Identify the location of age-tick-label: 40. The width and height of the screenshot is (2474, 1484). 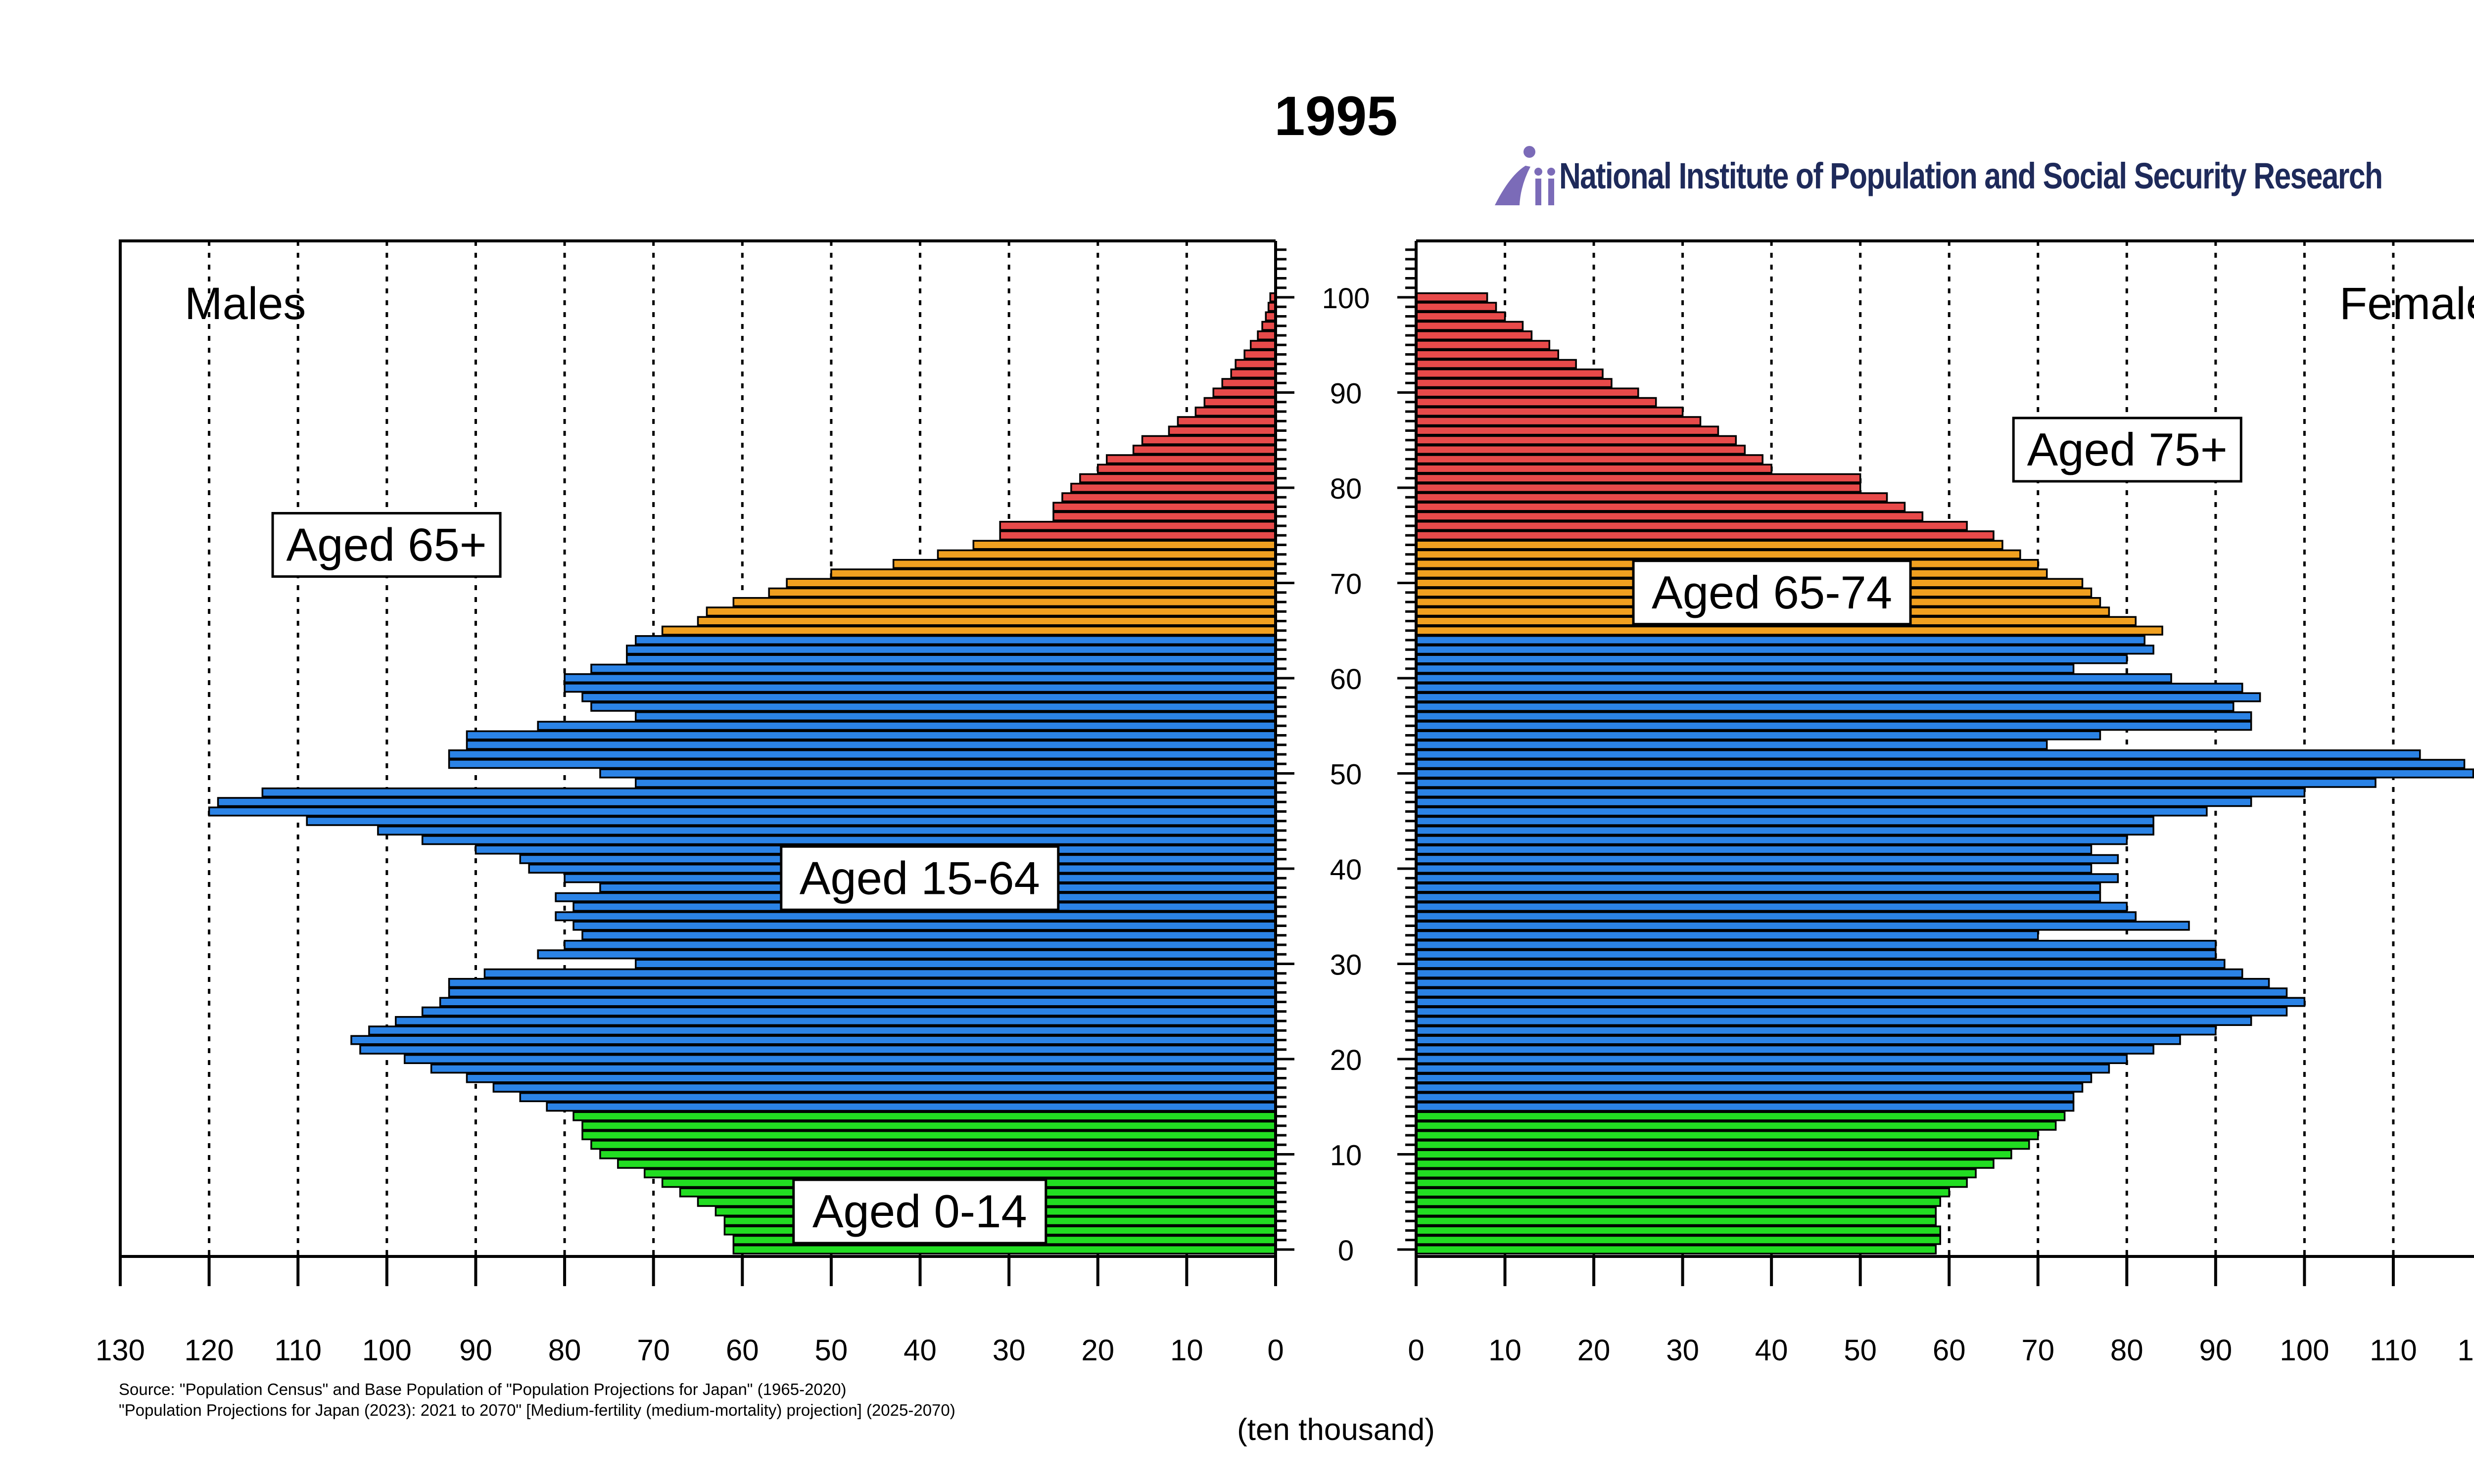
(1346, 870).